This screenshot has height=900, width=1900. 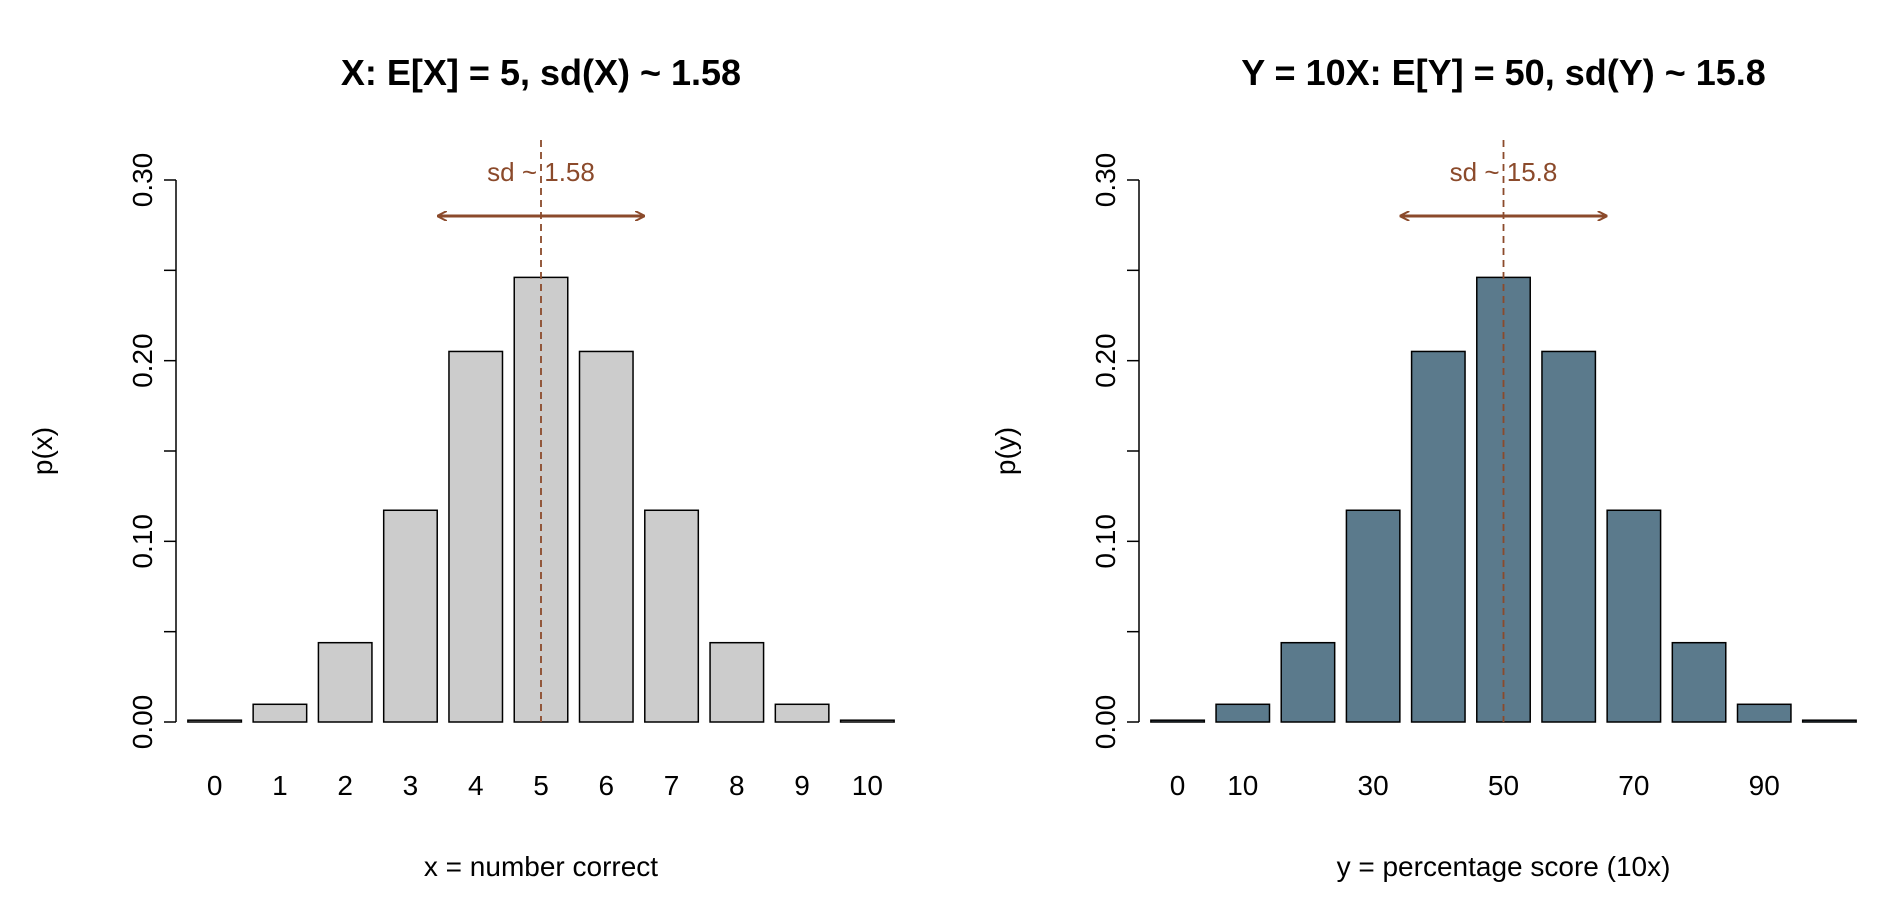 I want to click on x-tick-label: 9, so click(x=802, y=785).